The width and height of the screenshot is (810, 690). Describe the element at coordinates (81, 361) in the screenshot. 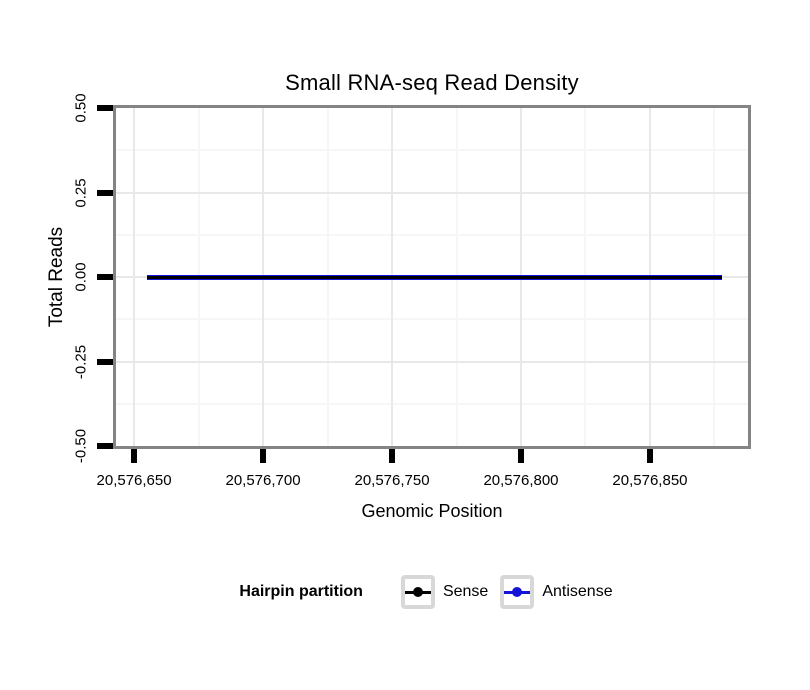

I see `y-tick-label: -0.25` at that location.